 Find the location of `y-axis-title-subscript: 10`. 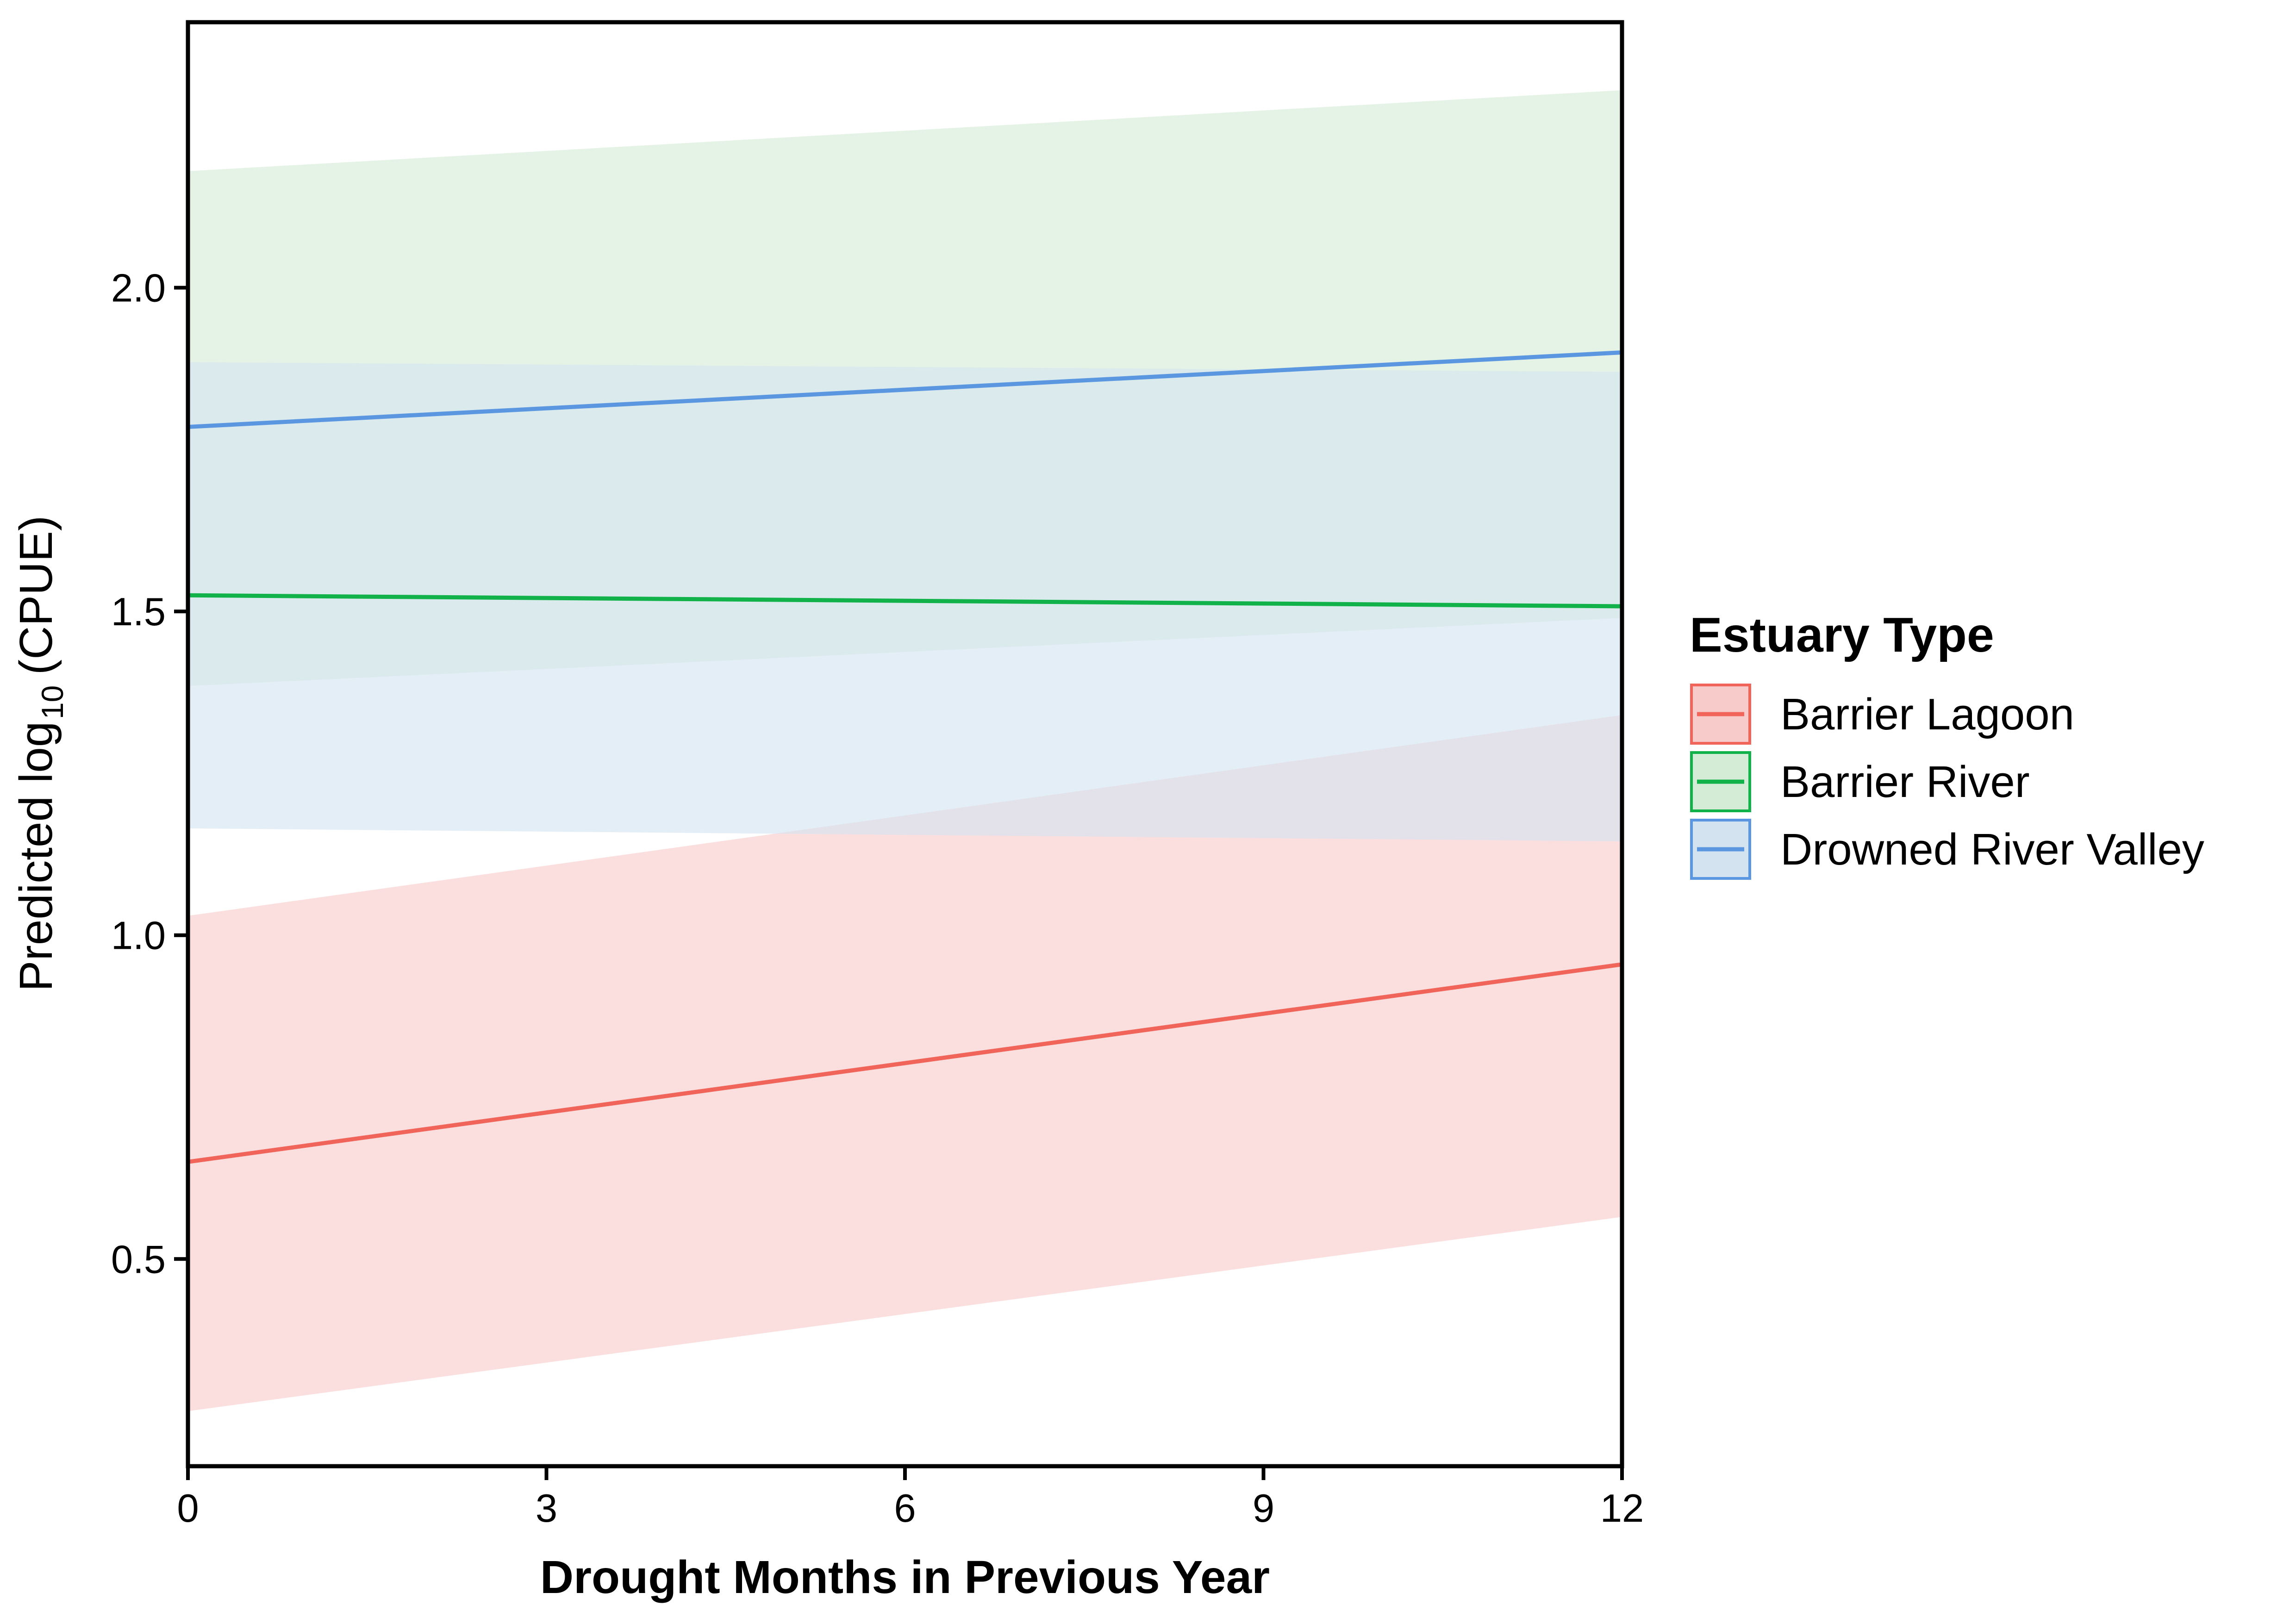

y-axis-title-subscript: 10 is located at coordinates (52, 702).